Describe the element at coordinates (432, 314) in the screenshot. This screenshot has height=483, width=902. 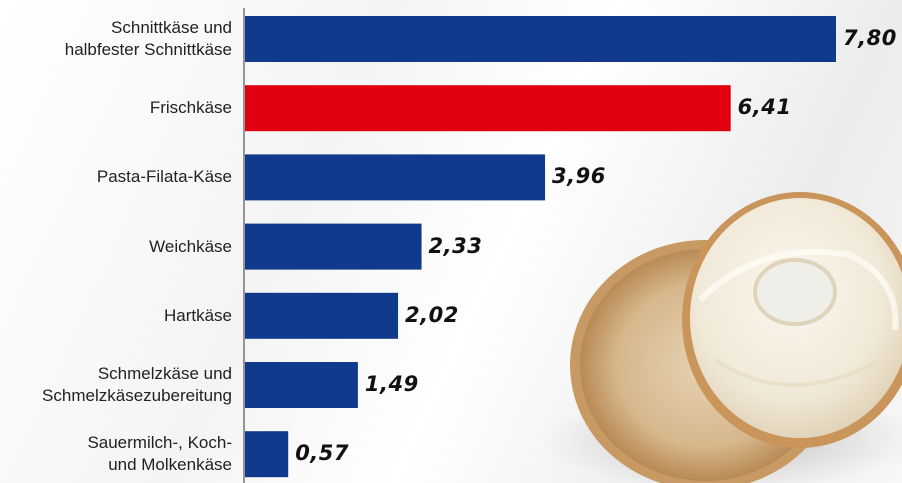
I see `value-label-4: 2,02` at that location.